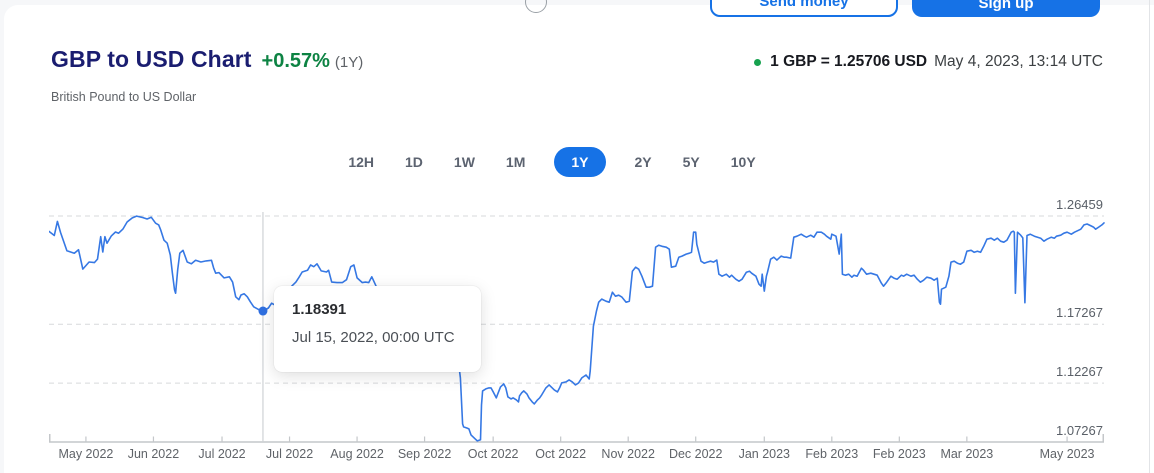  What do you see at coordinates (967, 454) in the screenshot?
I see `x-axis-label: Mar 2023` at bounding box center [967, 454].